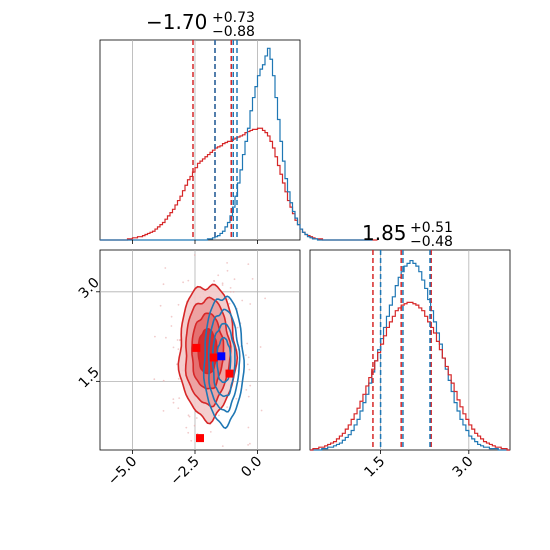  Describe the element at coordinates (463, 467) in the screenshot. I see `x-tick-label: 3.0` at that location.